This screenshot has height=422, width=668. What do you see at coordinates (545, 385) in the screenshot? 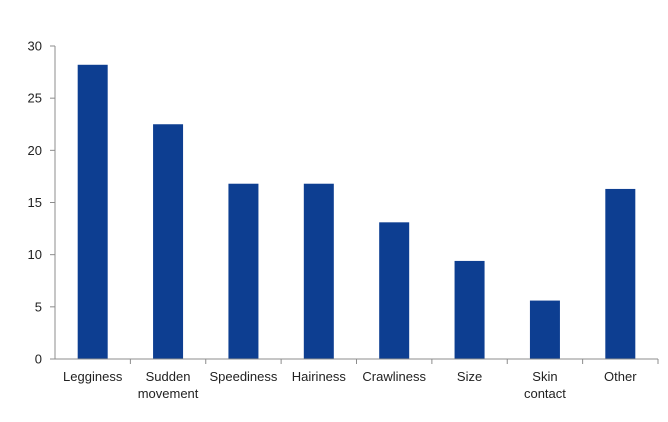
I see `x-tick-label: Skin contact` at bounding box center [545, 385].